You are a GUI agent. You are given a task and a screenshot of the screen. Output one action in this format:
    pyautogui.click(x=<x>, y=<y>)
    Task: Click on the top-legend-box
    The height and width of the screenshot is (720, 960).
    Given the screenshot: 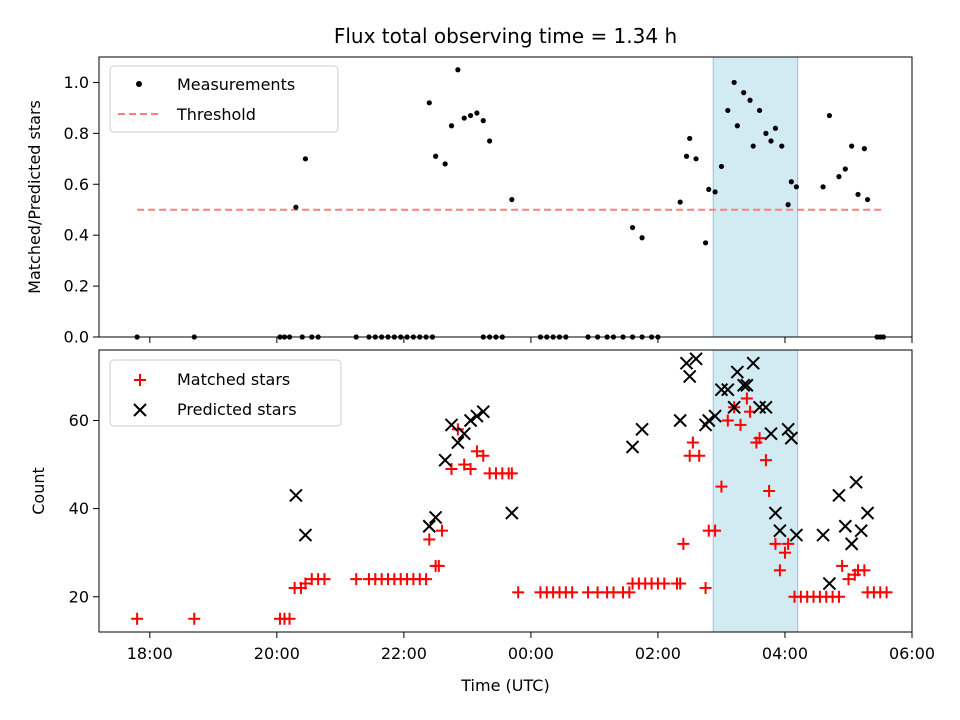 What is the action you would take?
    pyautogui.click(x=224, y=99)
    